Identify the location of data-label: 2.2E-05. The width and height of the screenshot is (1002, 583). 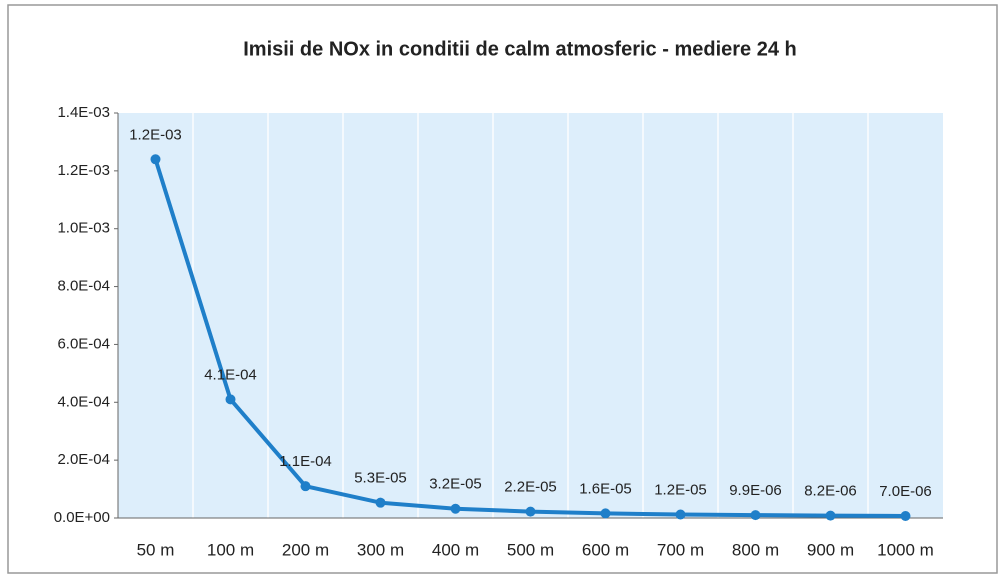
(530, 487).